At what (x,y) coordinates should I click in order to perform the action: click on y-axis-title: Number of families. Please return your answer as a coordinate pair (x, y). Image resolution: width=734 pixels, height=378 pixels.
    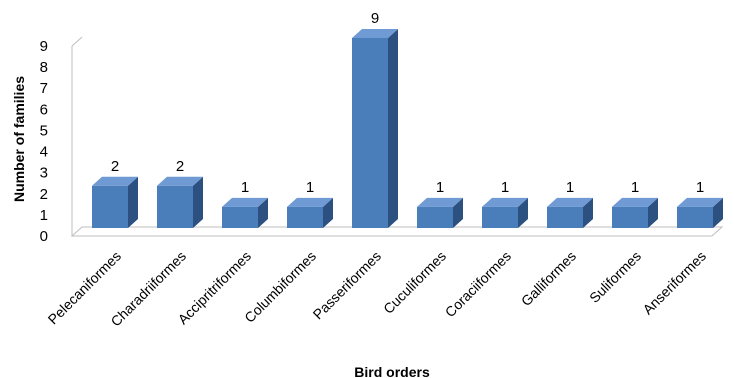
    Looking at the image, I should click on (19, 139).